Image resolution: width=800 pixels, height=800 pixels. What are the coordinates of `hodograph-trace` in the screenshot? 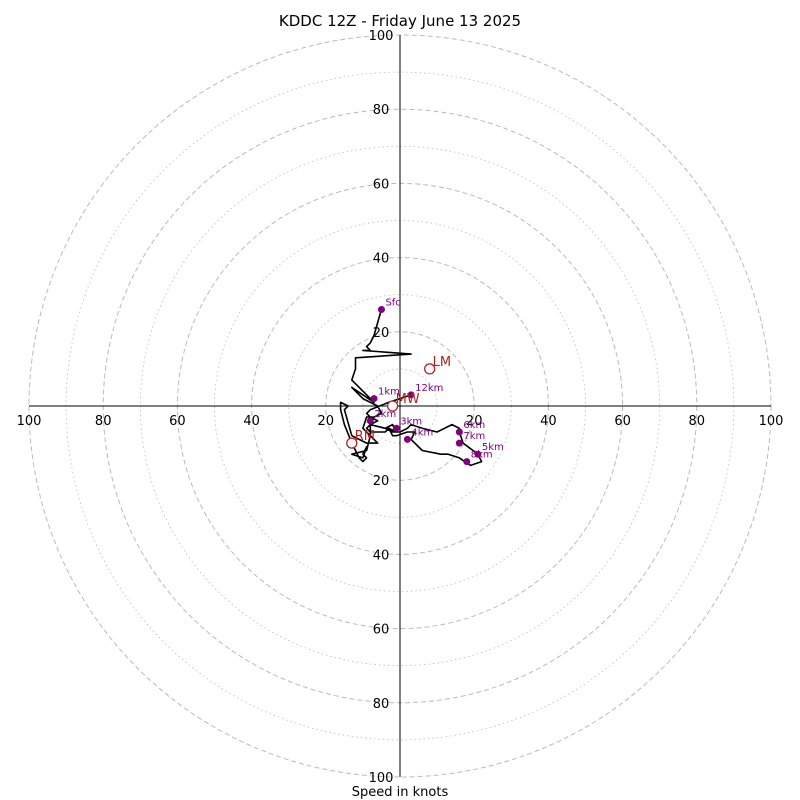 It's located at (411, 388).